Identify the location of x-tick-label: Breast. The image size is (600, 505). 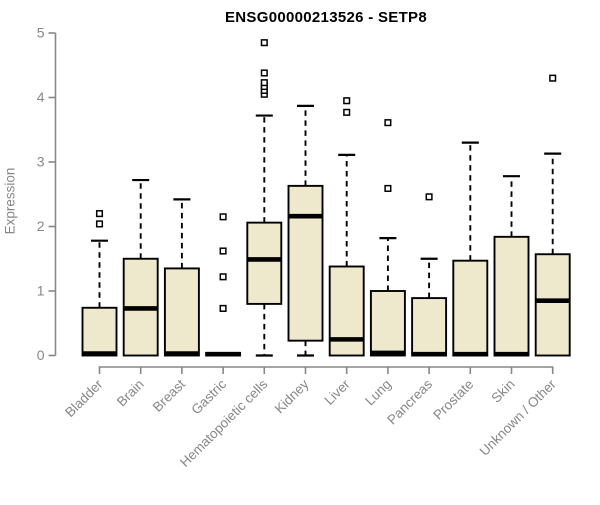
(169, 395).